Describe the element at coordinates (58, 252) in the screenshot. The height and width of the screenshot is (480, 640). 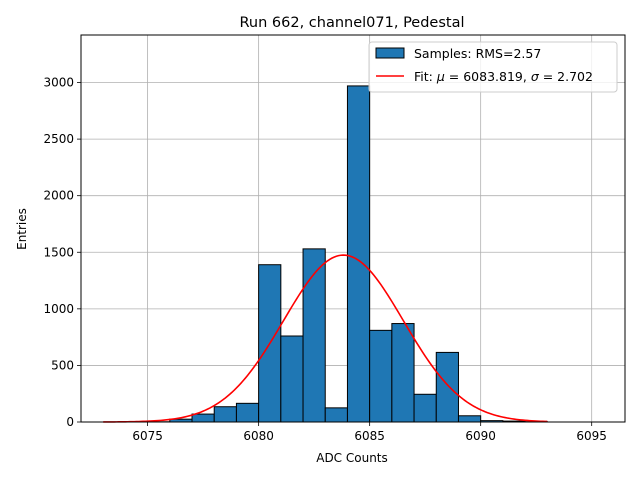
I see `y-tick-label: 1500` at that location.